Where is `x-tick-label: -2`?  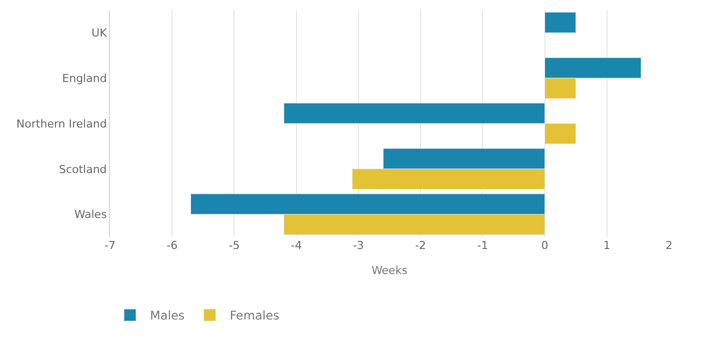
x-tick-label: -2 is located at coordinates (420, 245).